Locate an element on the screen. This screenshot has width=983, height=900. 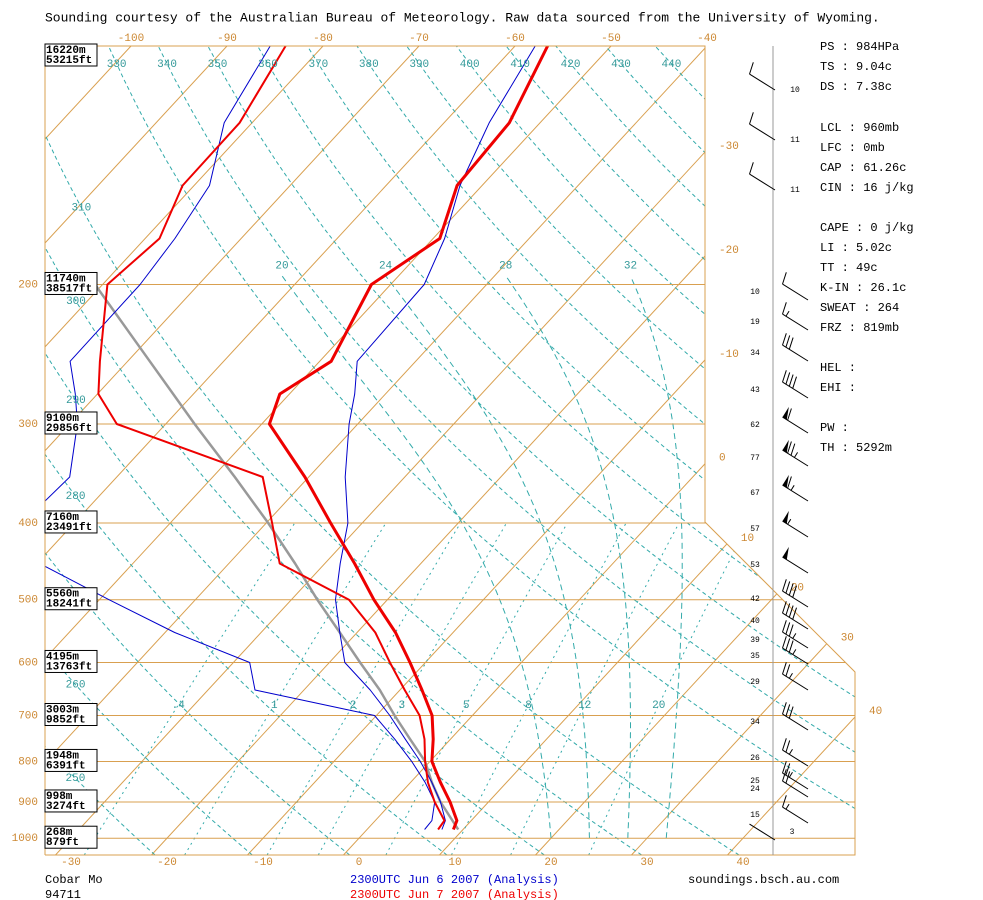
stat: EHI : is located at coordinates (838, 388).